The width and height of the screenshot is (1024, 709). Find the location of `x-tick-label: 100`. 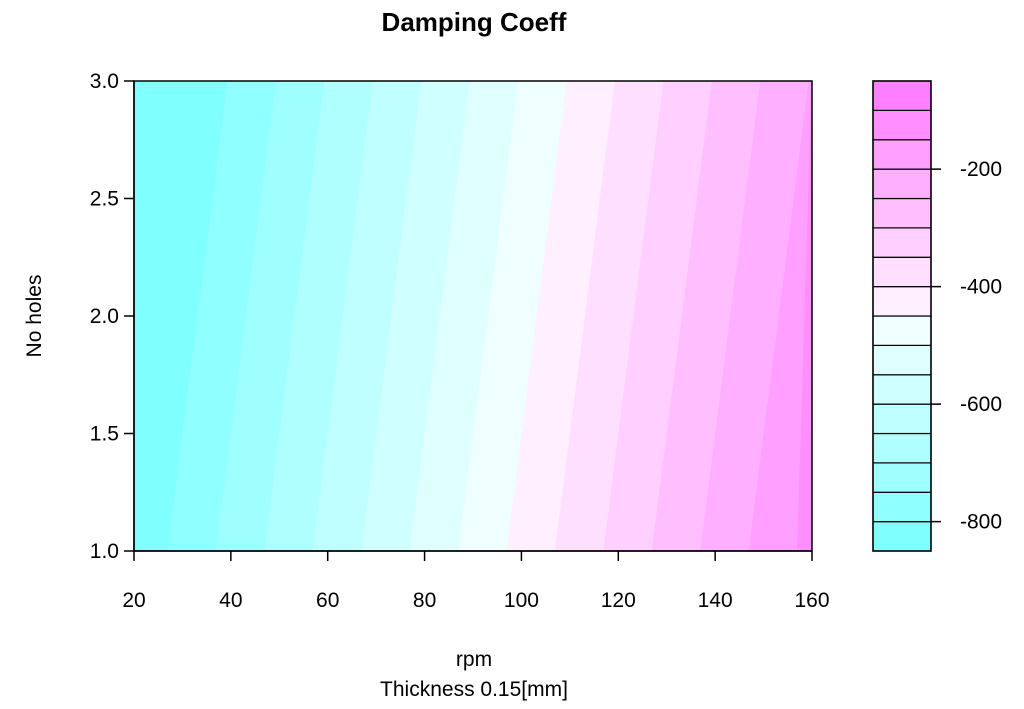

x-tick-label: 100 is located at coordinates (521, 600).